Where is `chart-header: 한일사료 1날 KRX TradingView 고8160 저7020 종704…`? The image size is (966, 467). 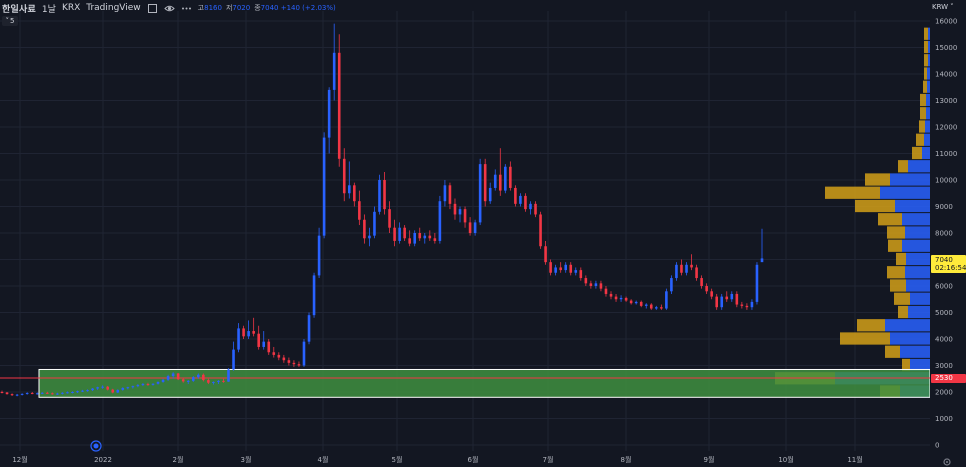
chart-header: 한일사료 1날 KRX TradingView 고8160 저7020 종704… is located at coordinates (168, 8).